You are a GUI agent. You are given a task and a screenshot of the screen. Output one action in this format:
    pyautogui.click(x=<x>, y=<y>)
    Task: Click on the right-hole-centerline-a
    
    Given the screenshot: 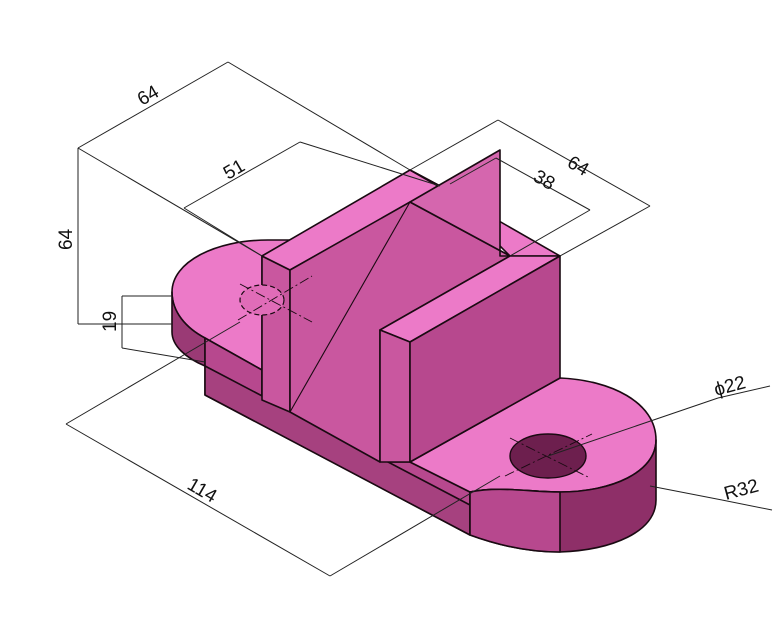 What is the action you would take?
    pyautogui.click(x=548, y=455)
    